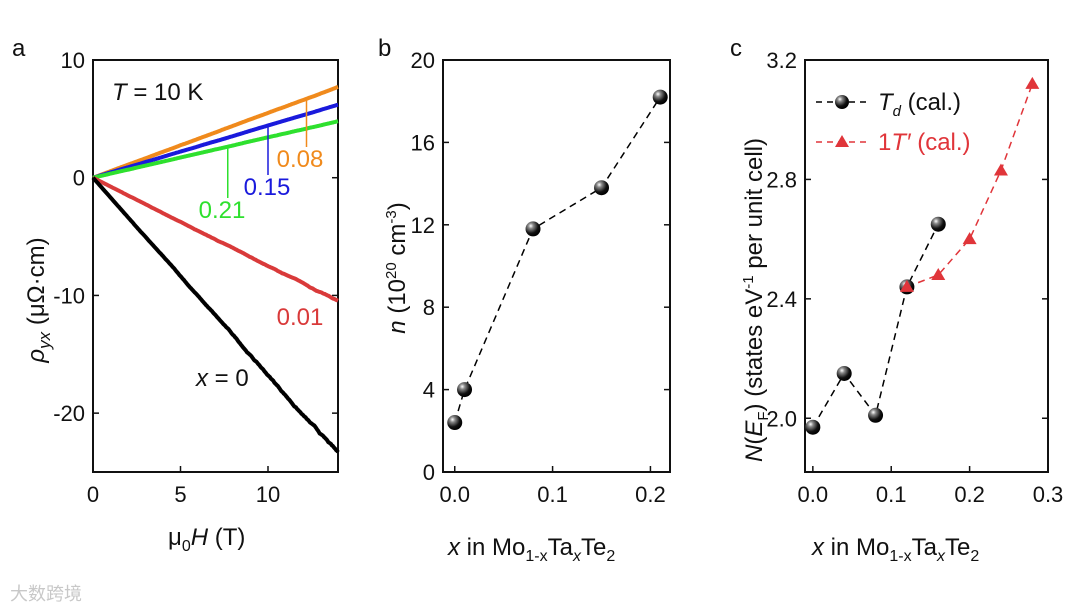 The image size is (1080, 612). I want to click on y-tick-label: -20, so click(69, 413).